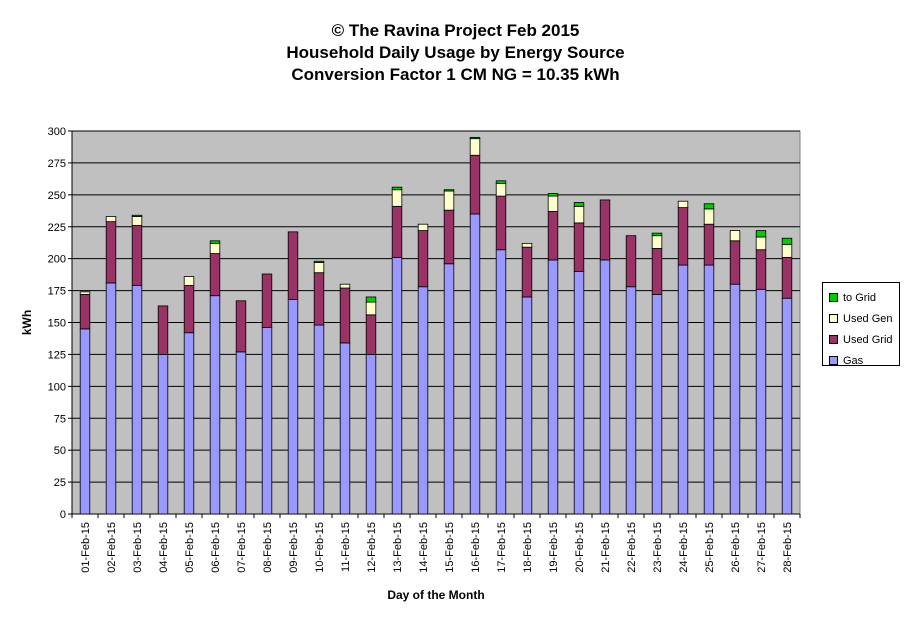  What do you see at coordinates (868, 318) in the screenshot?
I see `legend-label-used-gen: Used Gen` at bounding box center [868, 318].